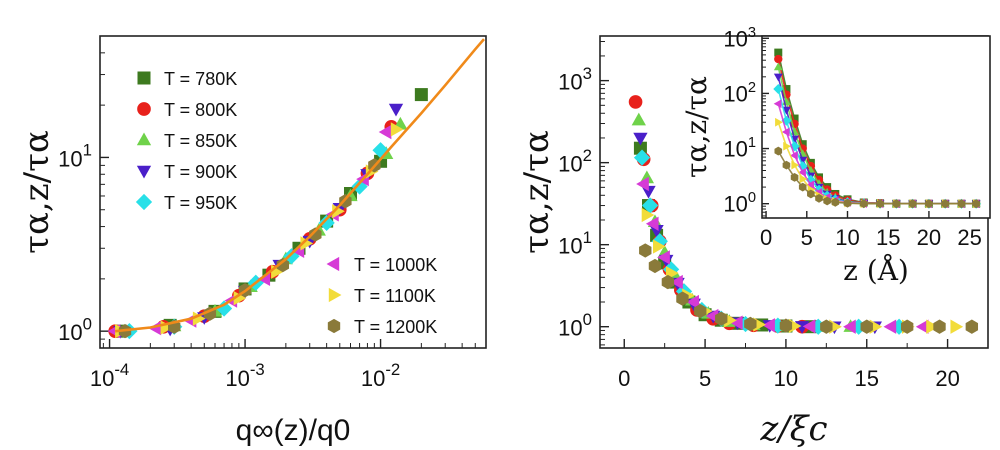  What do you see at coordinates (575, 325) in the screenshot?
I see `y-tick-label: 100` at bounding box center [575, 325].